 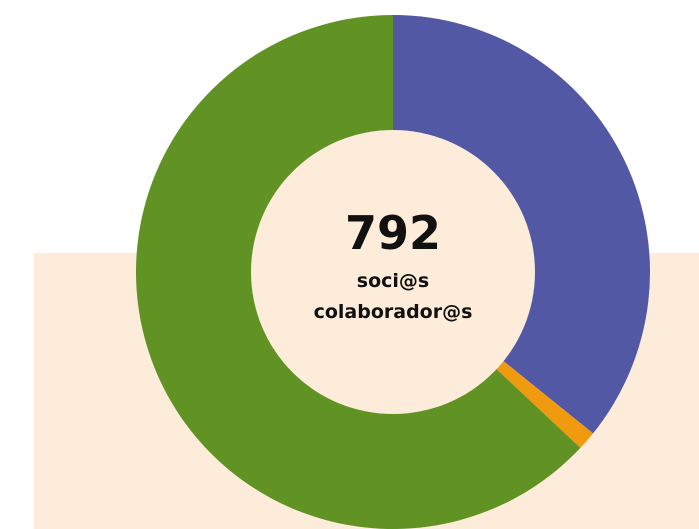 What do you see at coordinates (393, 312) in the screenshot?
I see `center-label-line2: colaborador@s` at bounding box center [393, 312].